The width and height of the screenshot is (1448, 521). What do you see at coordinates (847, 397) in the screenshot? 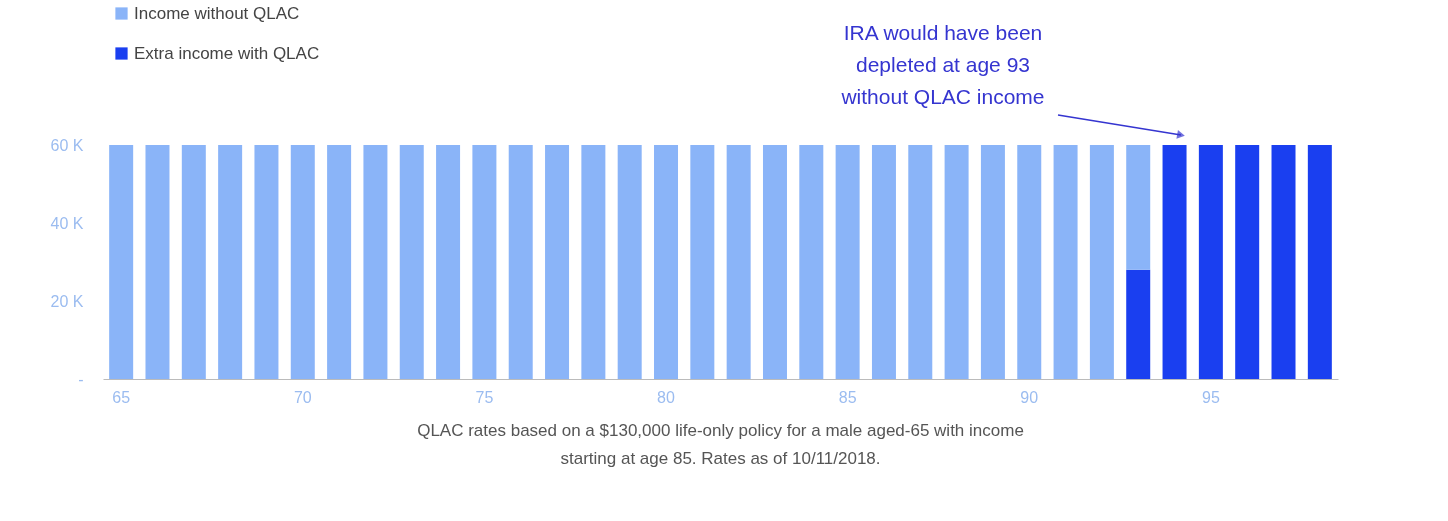
I see `x-tick-label: 85` at bounding box center [847, 397].